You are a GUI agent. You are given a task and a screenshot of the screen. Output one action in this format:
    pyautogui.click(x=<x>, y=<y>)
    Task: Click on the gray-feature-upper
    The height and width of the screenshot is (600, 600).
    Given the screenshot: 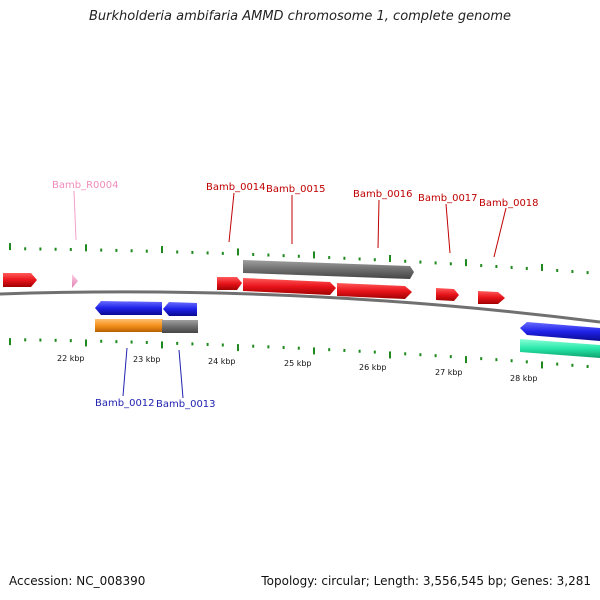 What is the action you would take?
    pyautogui.click(x=328, y=269)
    